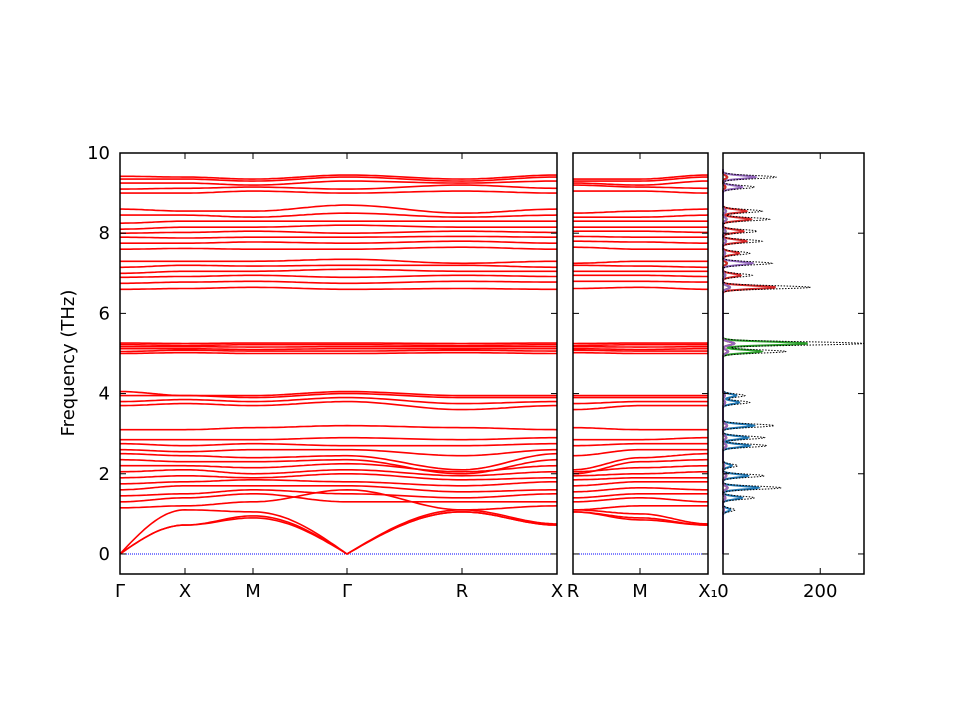 The image size is (960, 720). I want to click on y-tick-label: 10, so click(98, 153).